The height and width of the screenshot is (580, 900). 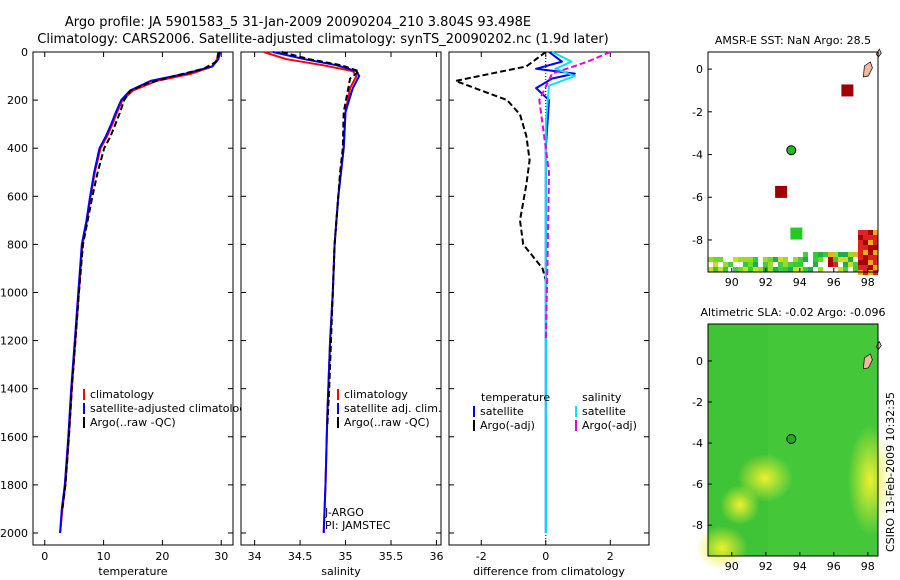 I want to click on altimetric_sla-xtick-label: 98, so click(x=868, y=566).